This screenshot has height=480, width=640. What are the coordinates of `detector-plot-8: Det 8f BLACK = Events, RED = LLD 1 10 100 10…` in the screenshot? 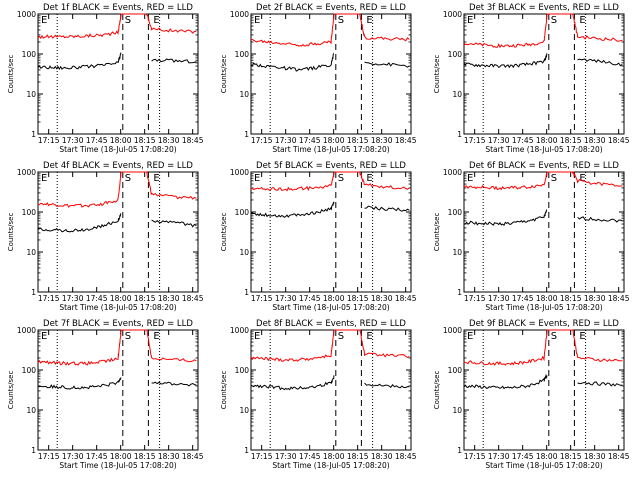 It's located at (318, 394).